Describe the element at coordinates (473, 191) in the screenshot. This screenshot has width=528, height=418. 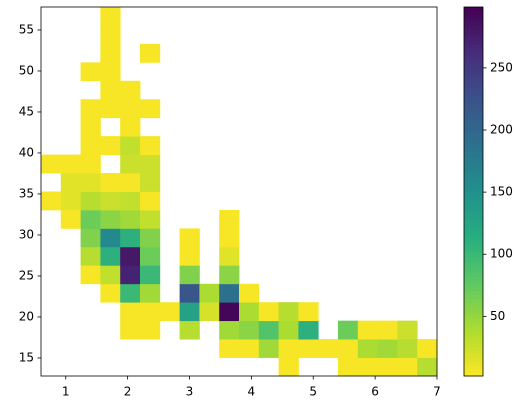
I see `colorbar-frame` at that location.